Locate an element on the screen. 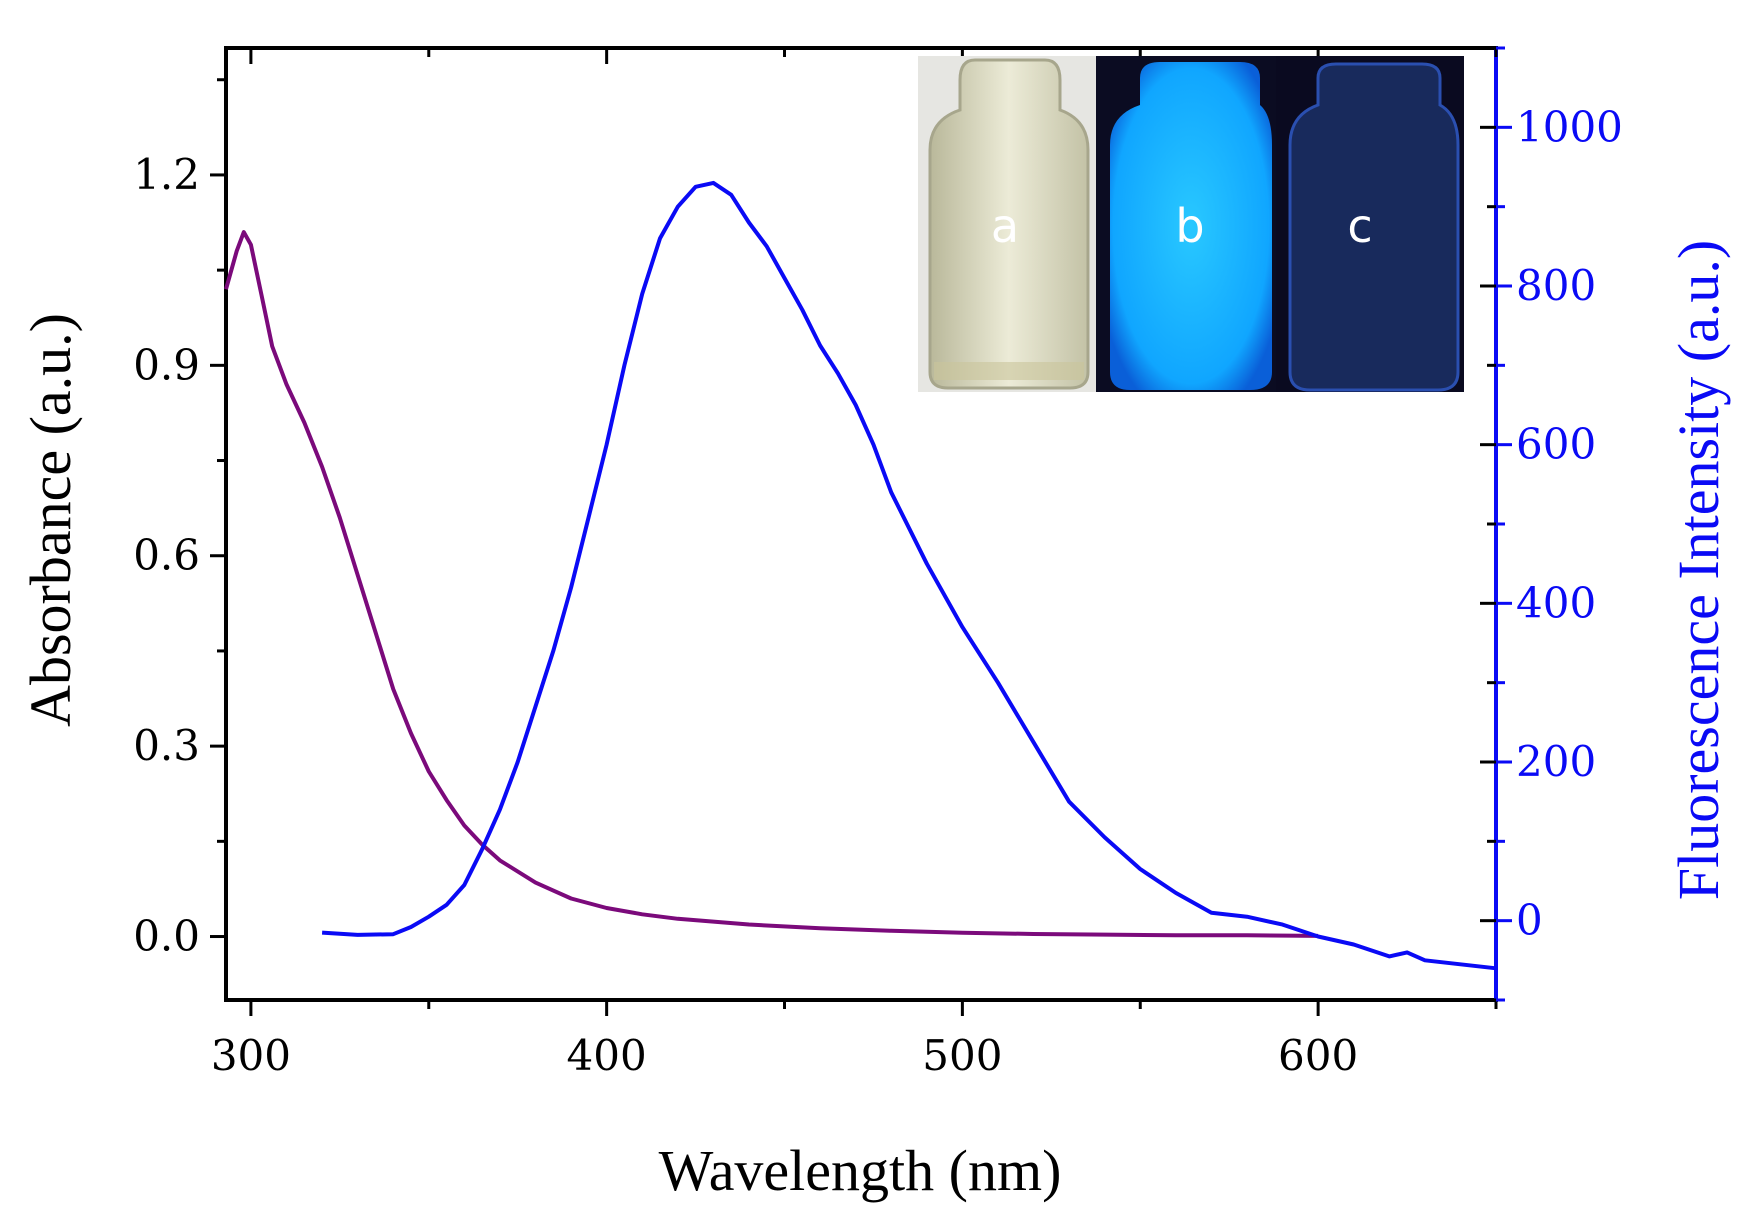  x-tick-label-2: 500 is located at coordinates (962, 1055).